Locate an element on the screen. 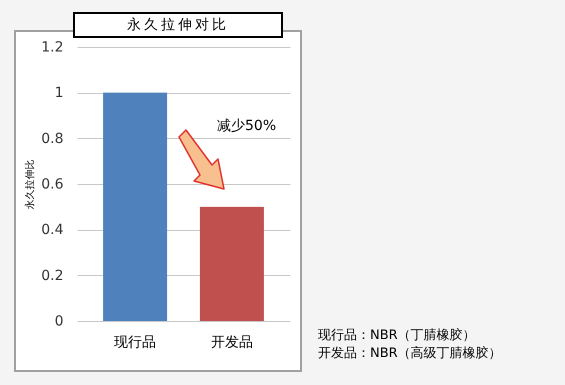 The height and width of the screenshot is (385, 565). text: 开发品：NBR（高级丁腈橡胶） is located at coordinates (410, 354).